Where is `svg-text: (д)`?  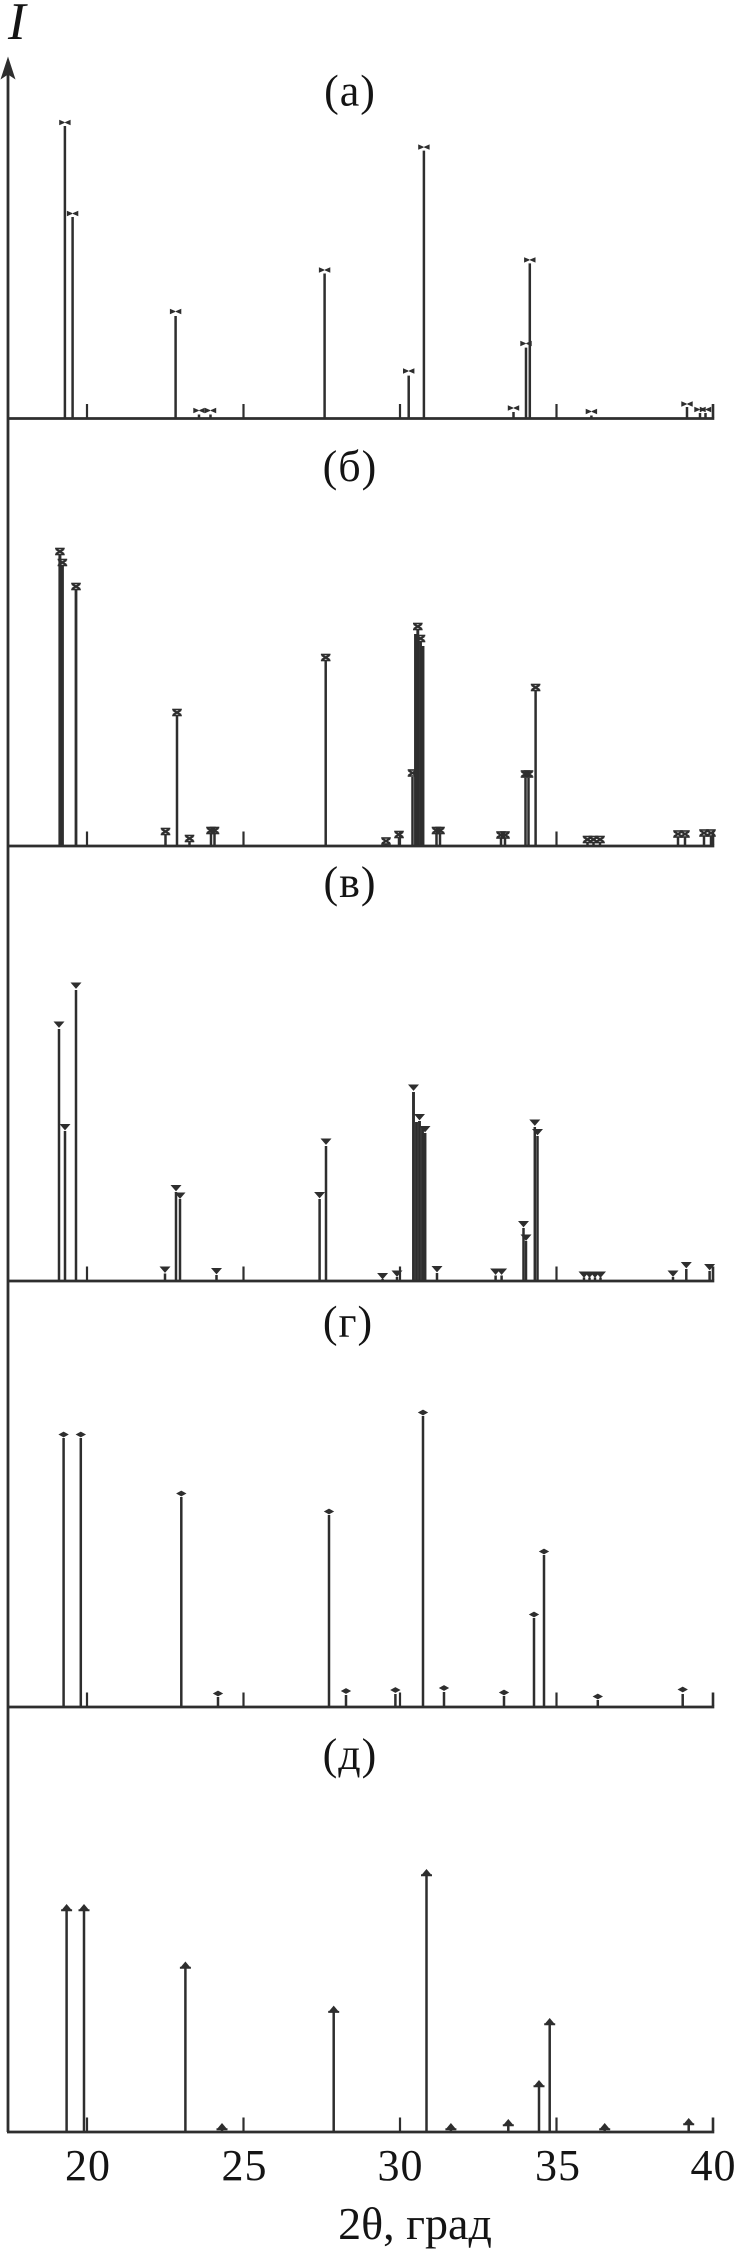
svg-text: (д) is located at coordinates (350, 1754).